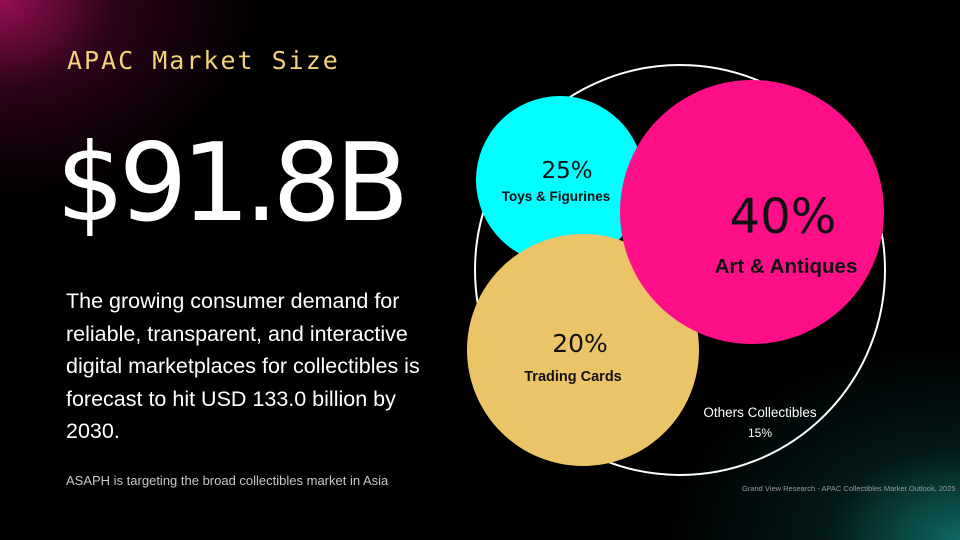 Image resolution: width=960 pixels, height=540 pixels. I want to click on slide-title: APAC Market Size, so click(203, 60).